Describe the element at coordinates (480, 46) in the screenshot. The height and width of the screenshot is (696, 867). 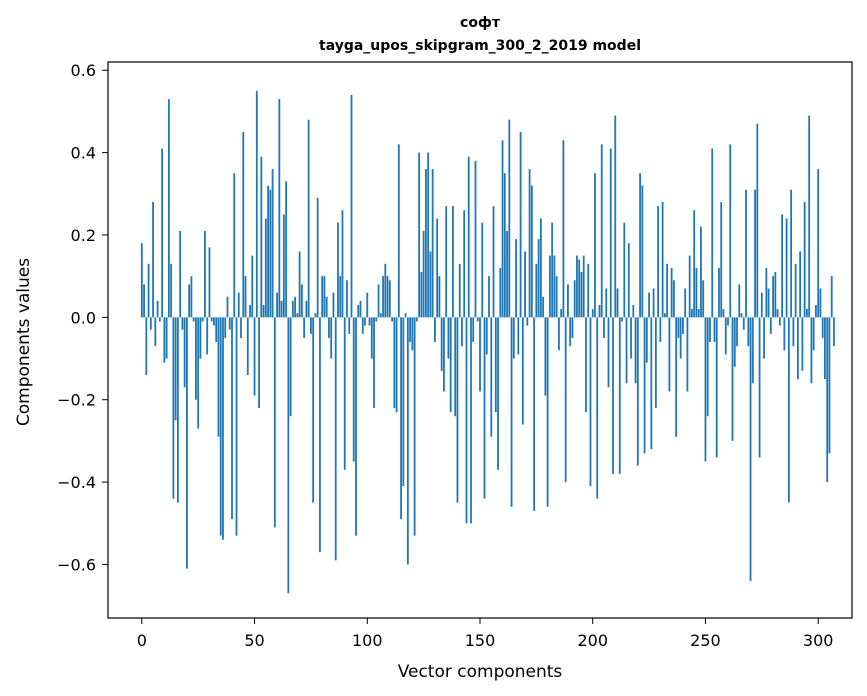
I see `chart-subtitle: tayga_upos_skipgram_300_2_2019 model` at that location.